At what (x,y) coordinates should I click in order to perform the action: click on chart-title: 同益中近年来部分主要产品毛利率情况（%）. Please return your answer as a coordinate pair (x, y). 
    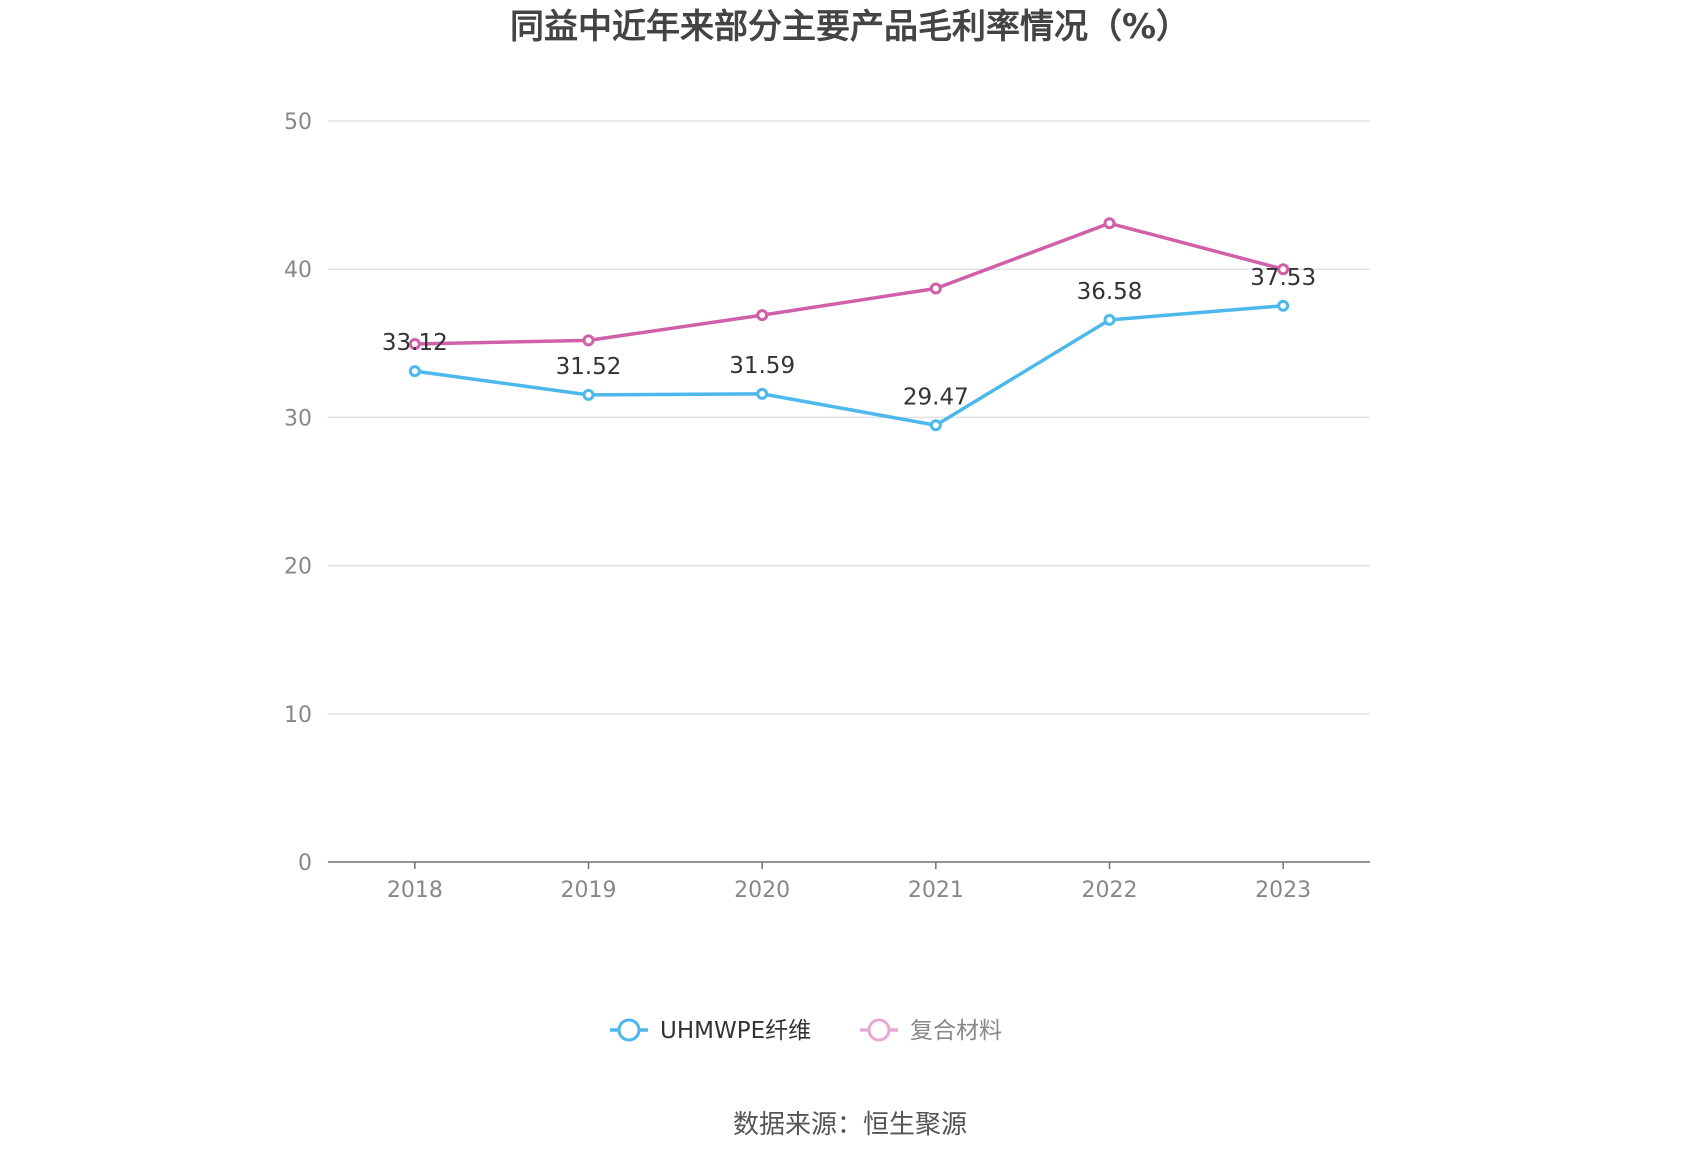
    Looking at the image, I should click on (850, 27).